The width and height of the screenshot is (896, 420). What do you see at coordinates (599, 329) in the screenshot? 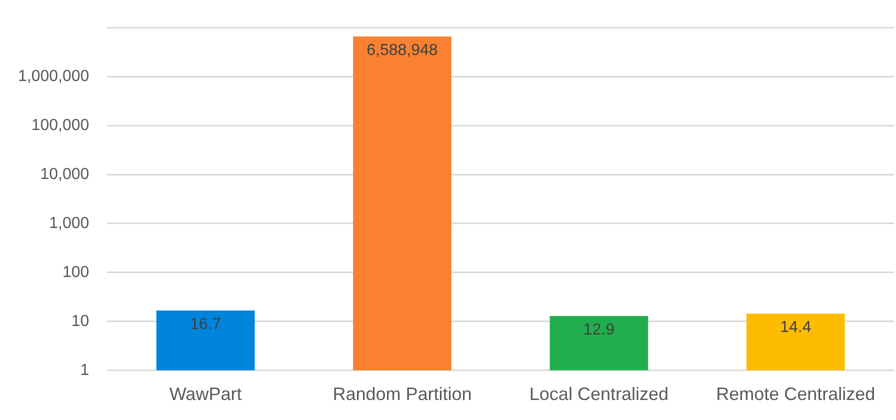
I see `data-label: 12.9` at bounding box center [599, 329].